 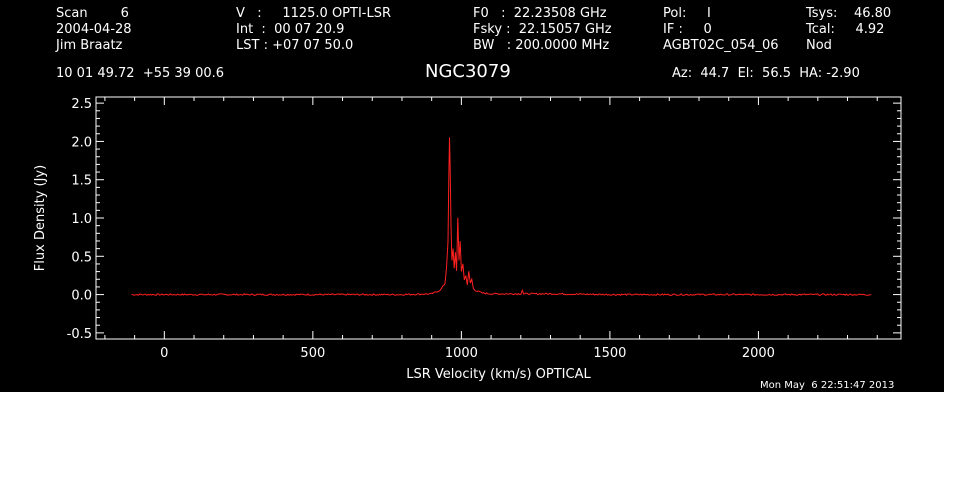 I want to click on x-tick-label: 0, so click(x=164, y=353).